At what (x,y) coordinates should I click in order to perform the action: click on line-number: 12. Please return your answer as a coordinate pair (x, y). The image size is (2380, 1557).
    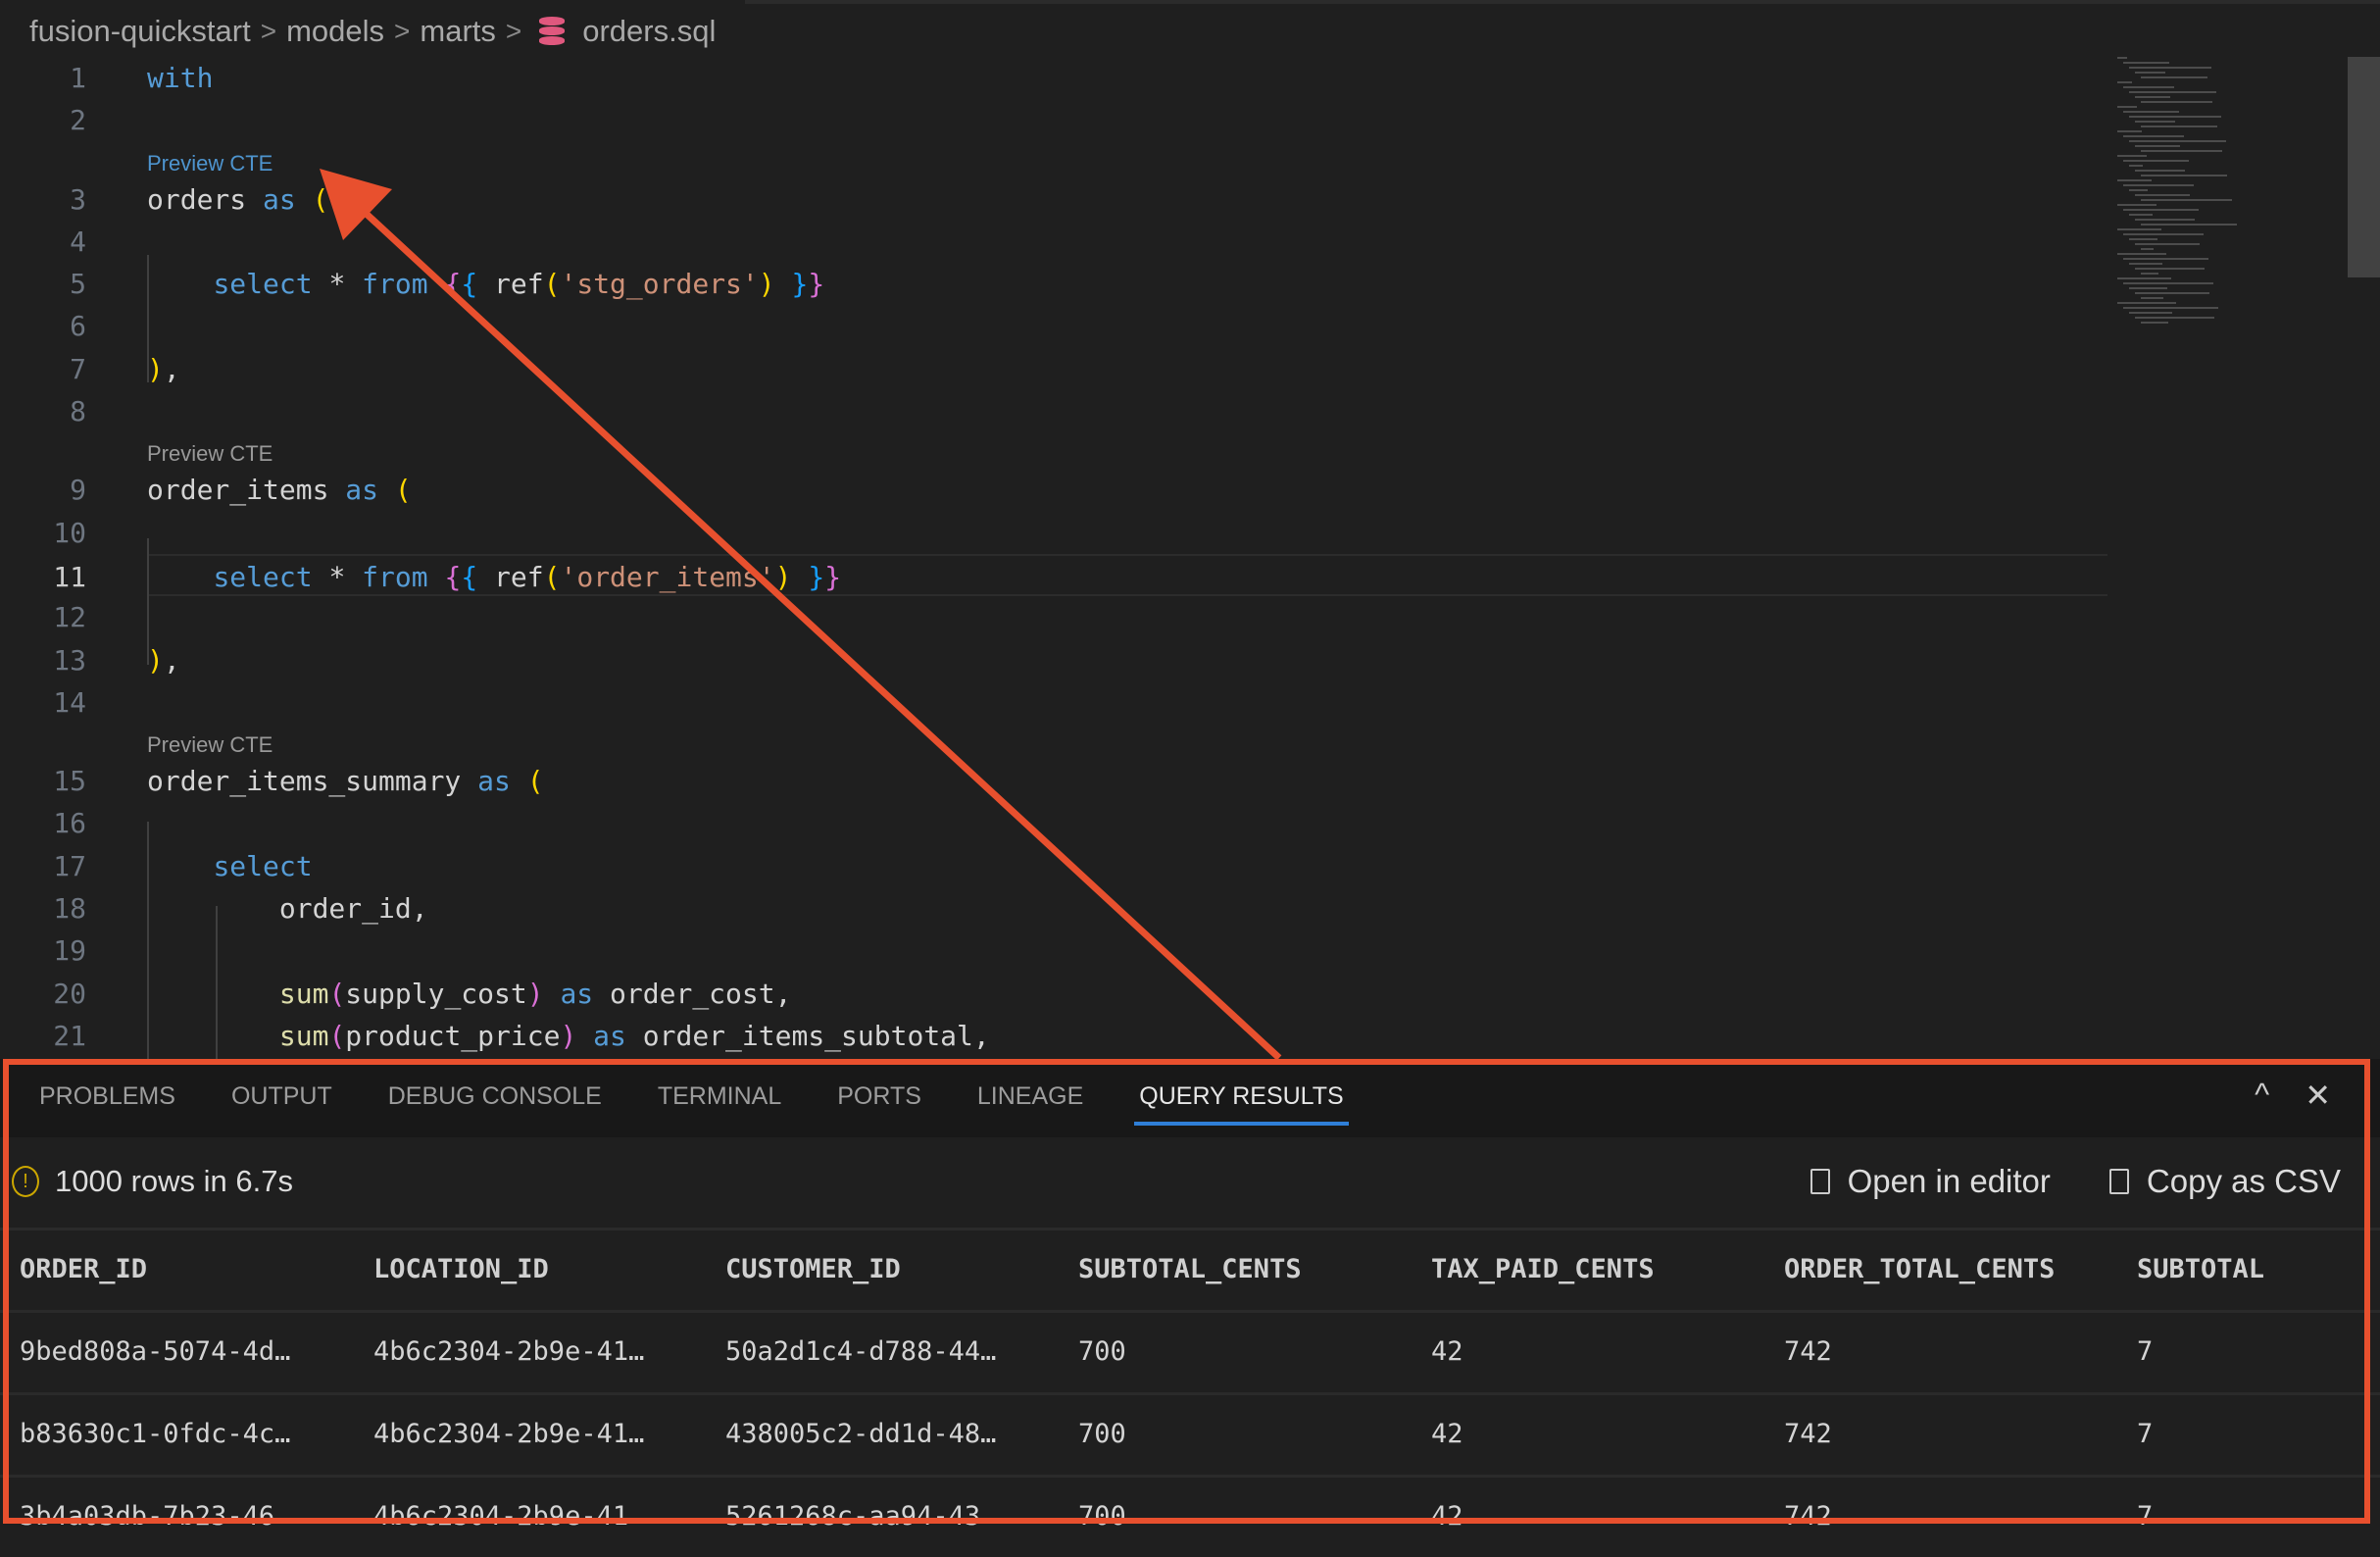
    Looking at the image, I should click on (69, 617).